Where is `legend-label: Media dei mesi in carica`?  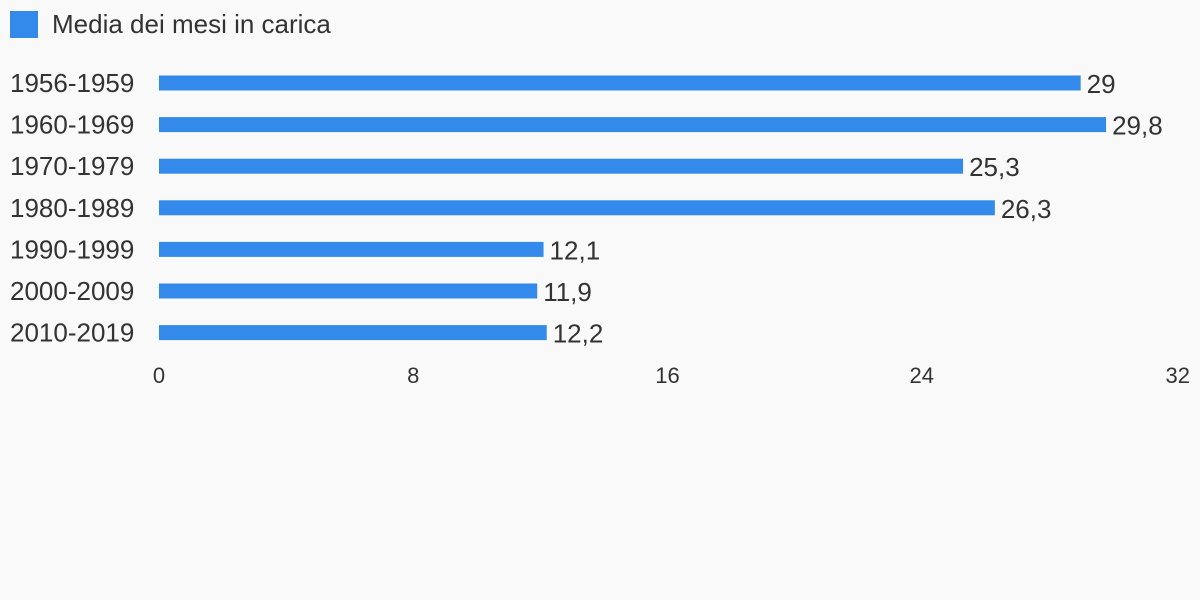
legend-label: Media dei mesi in carica is located at coordinates (191, 24).